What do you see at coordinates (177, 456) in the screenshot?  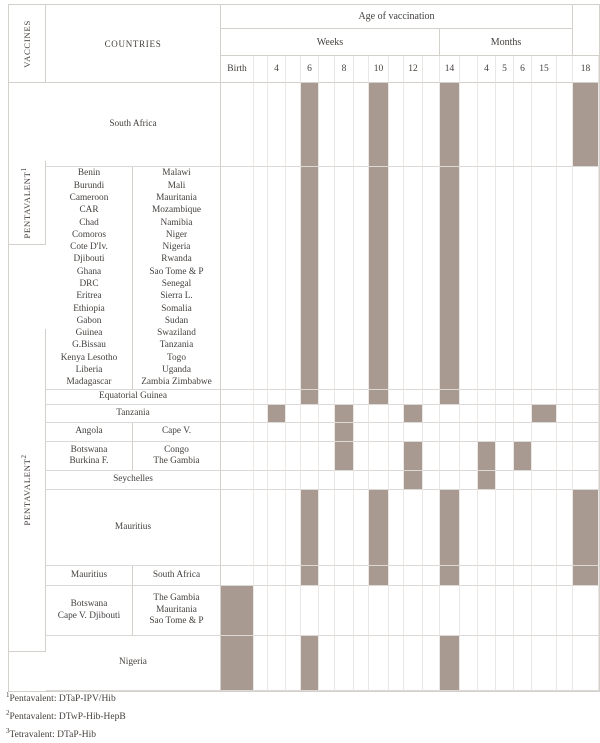 I see `country-cell: Congo The Gambia` at bounding box center [177, 456].